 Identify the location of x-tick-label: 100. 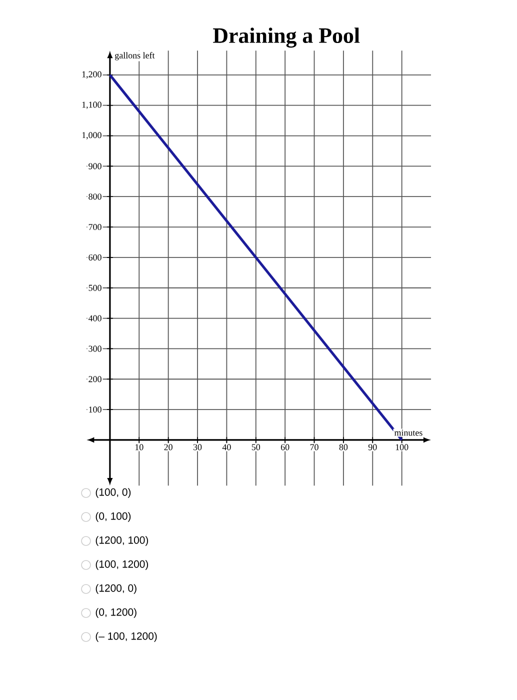
(402, 447).